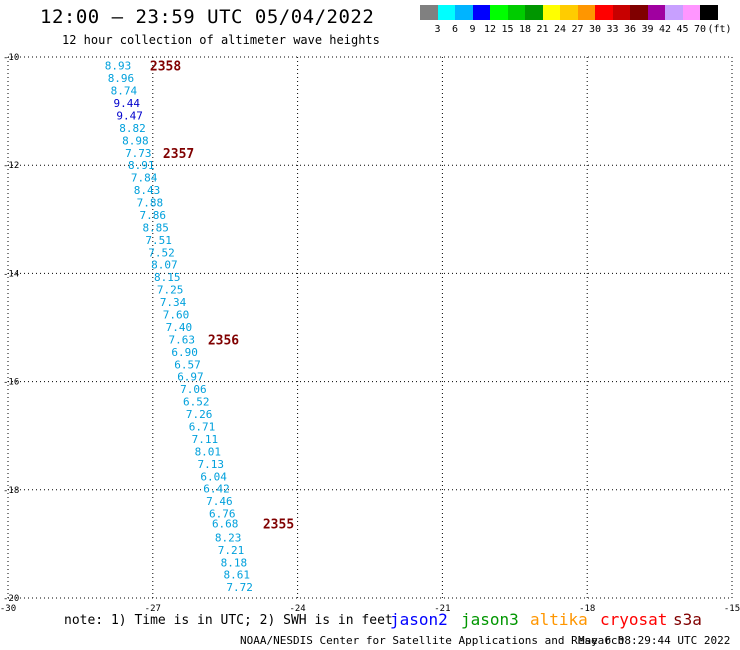 This screenshot has height=650, width=740. Describe the element at coordinates (525, 29) in the screenshot. I see `color-scale-label: 18` at that location.